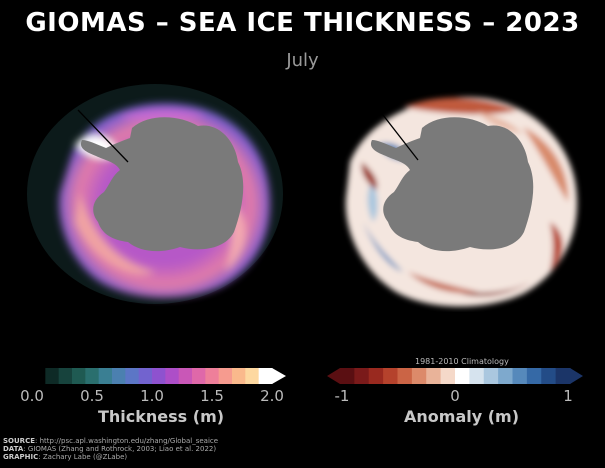  Describe the element at coordinates (152, 396) in the screenshot. I see `thickness-tick-2: 1.0` at that location.